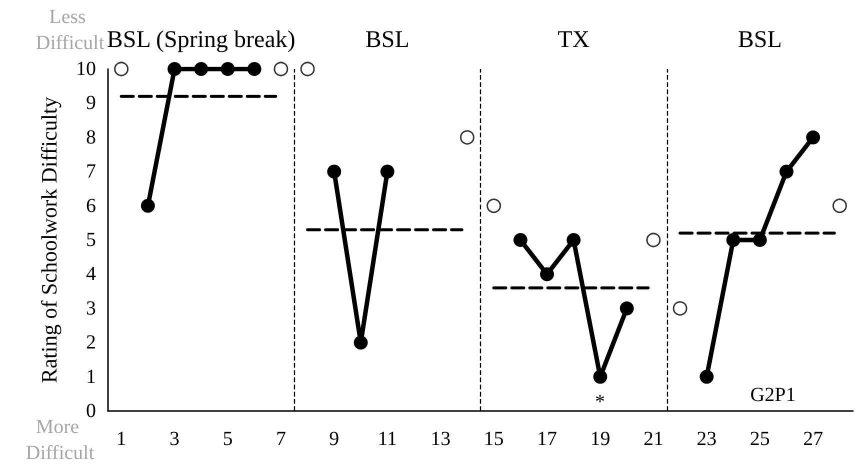 The height and width of the screenshot is (471, 860). I want to click on annotation: *, so click(600, 402).